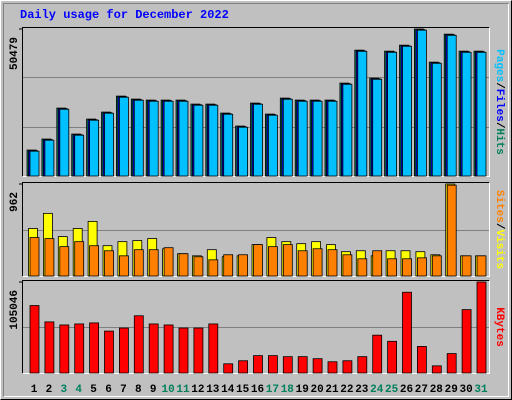  I want to click on x-tick-label: 29, so click(451, 390).